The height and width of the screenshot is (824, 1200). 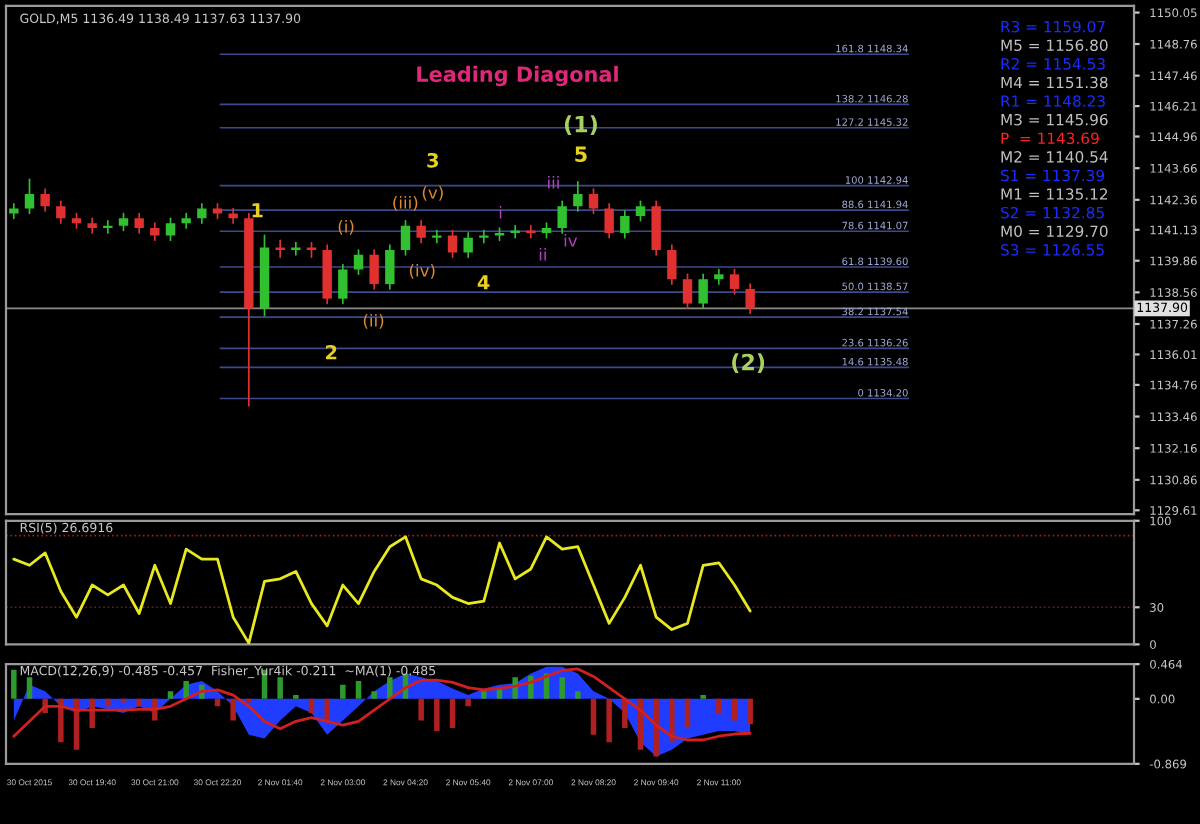 I want to click on annotation: Leading Diagonal, so click(x=517, y=76).